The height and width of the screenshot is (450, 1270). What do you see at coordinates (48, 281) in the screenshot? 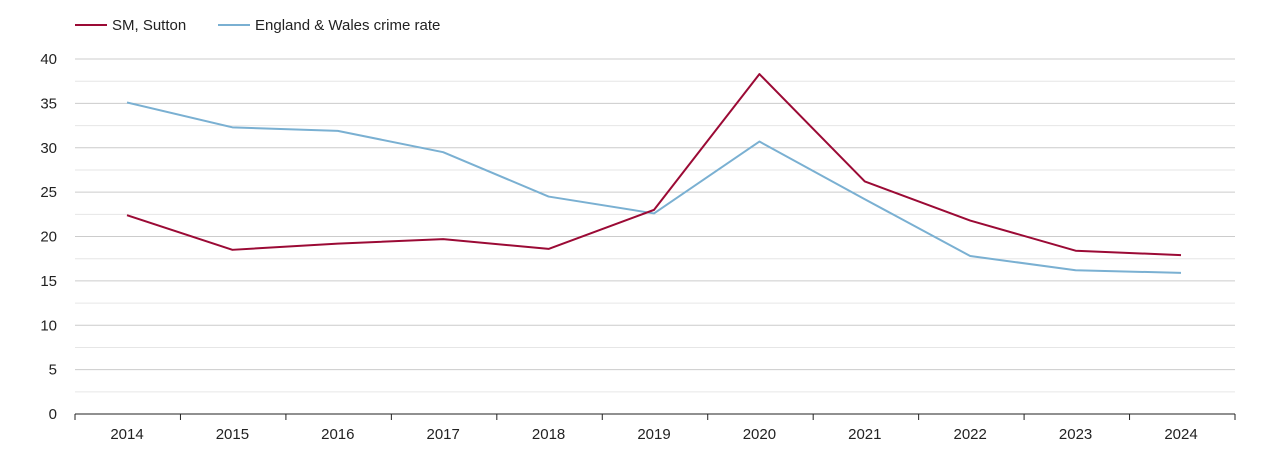
I see `y-tick-label: 15` at bounding box center [48, 281].